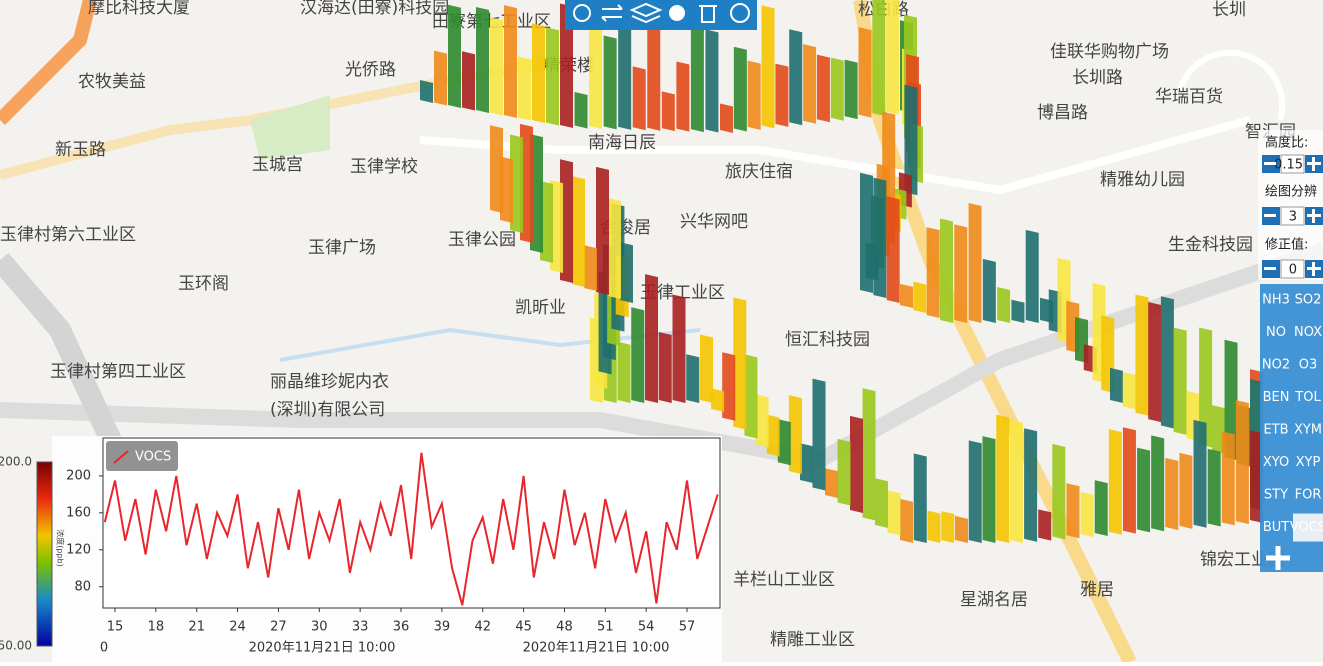 Image resolution: width=1323 pixels, height=666 pixels. I want to click on pollutant-button: XYM, so click(1308, 430).